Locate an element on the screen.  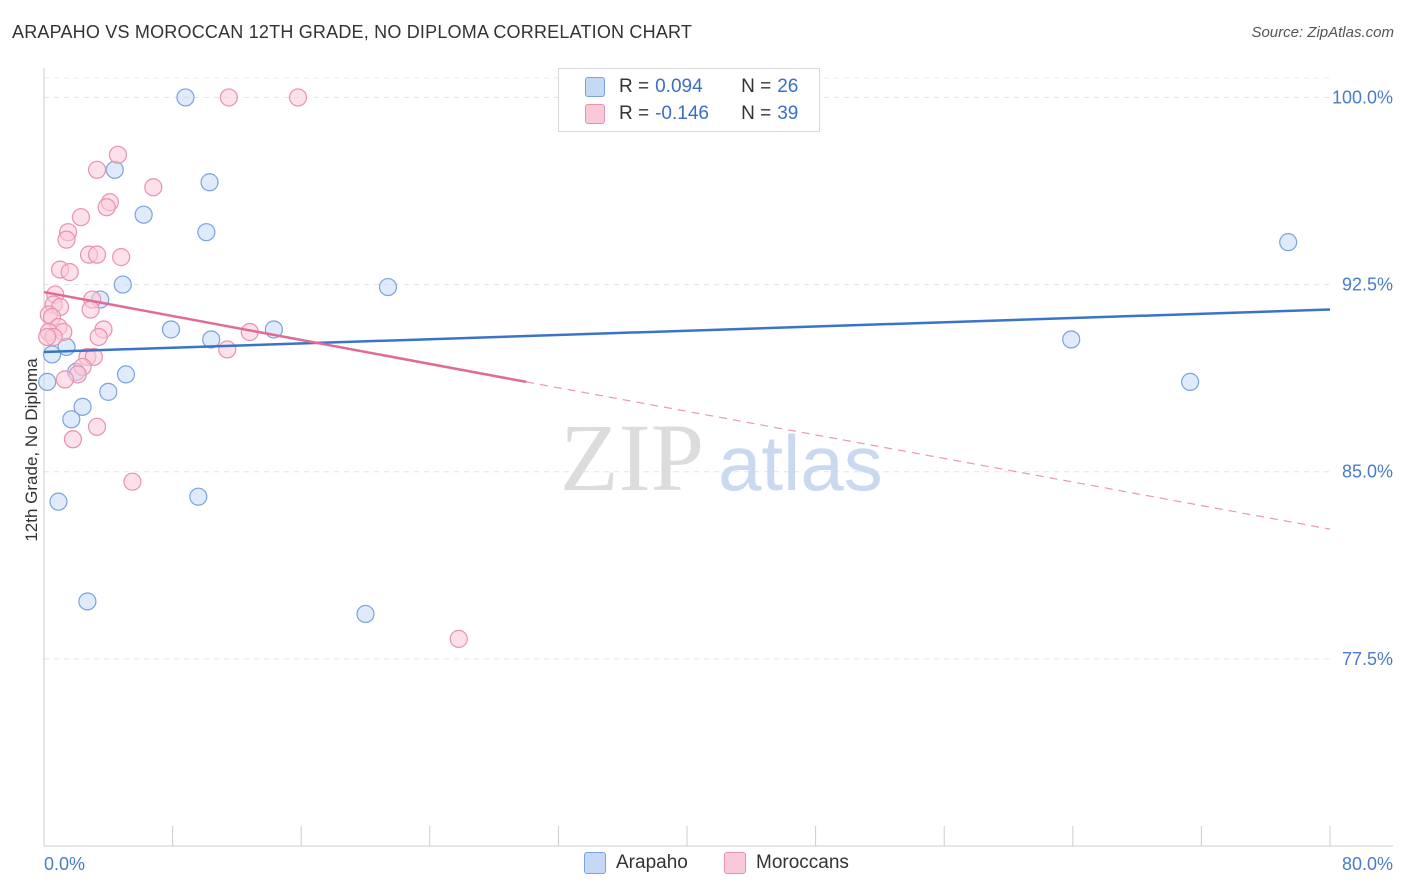
correlation-legend: R = 0.094 N = 26 R = -0.146 N = 39 is located at coordinates (689, 100).